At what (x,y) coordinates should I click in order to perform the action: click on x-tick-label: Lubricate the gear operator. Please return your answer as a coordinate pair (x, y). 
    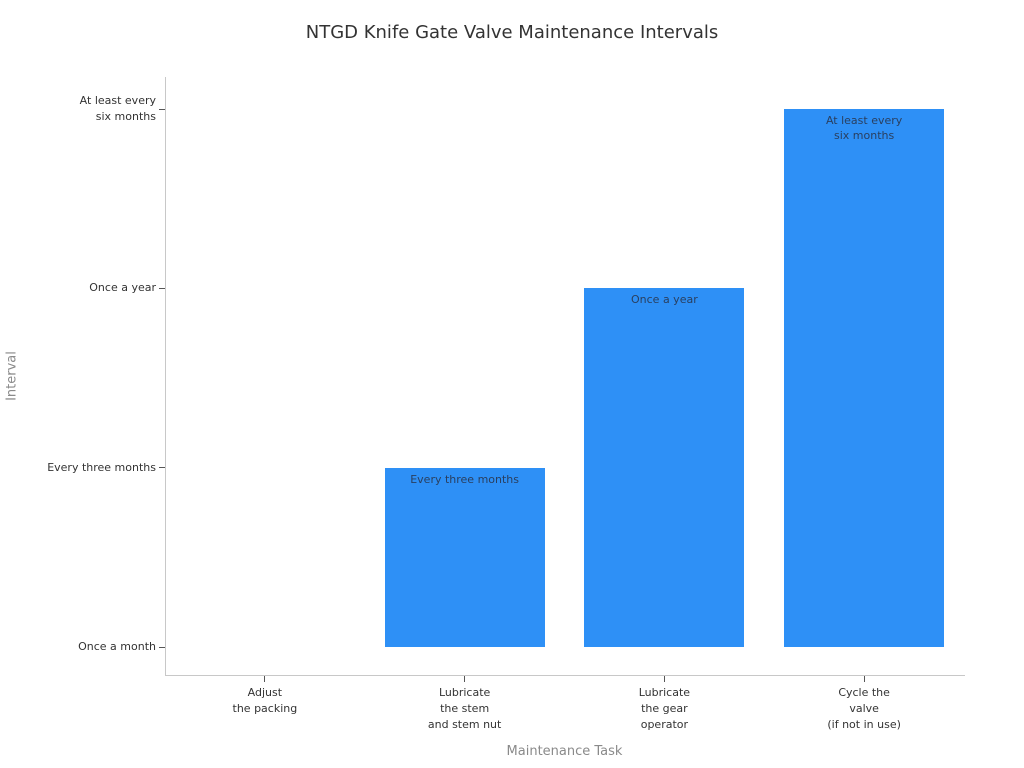
    Looking at the image, I should click on (664, 708).